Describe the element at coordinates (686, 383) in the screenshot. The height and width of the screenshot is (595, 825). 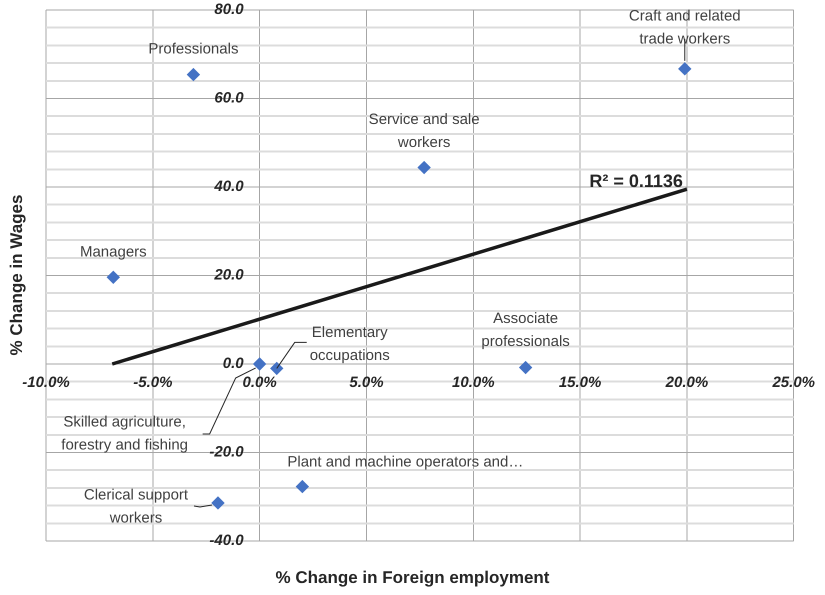
I see `x-tick-label: 20.0%` at that location.